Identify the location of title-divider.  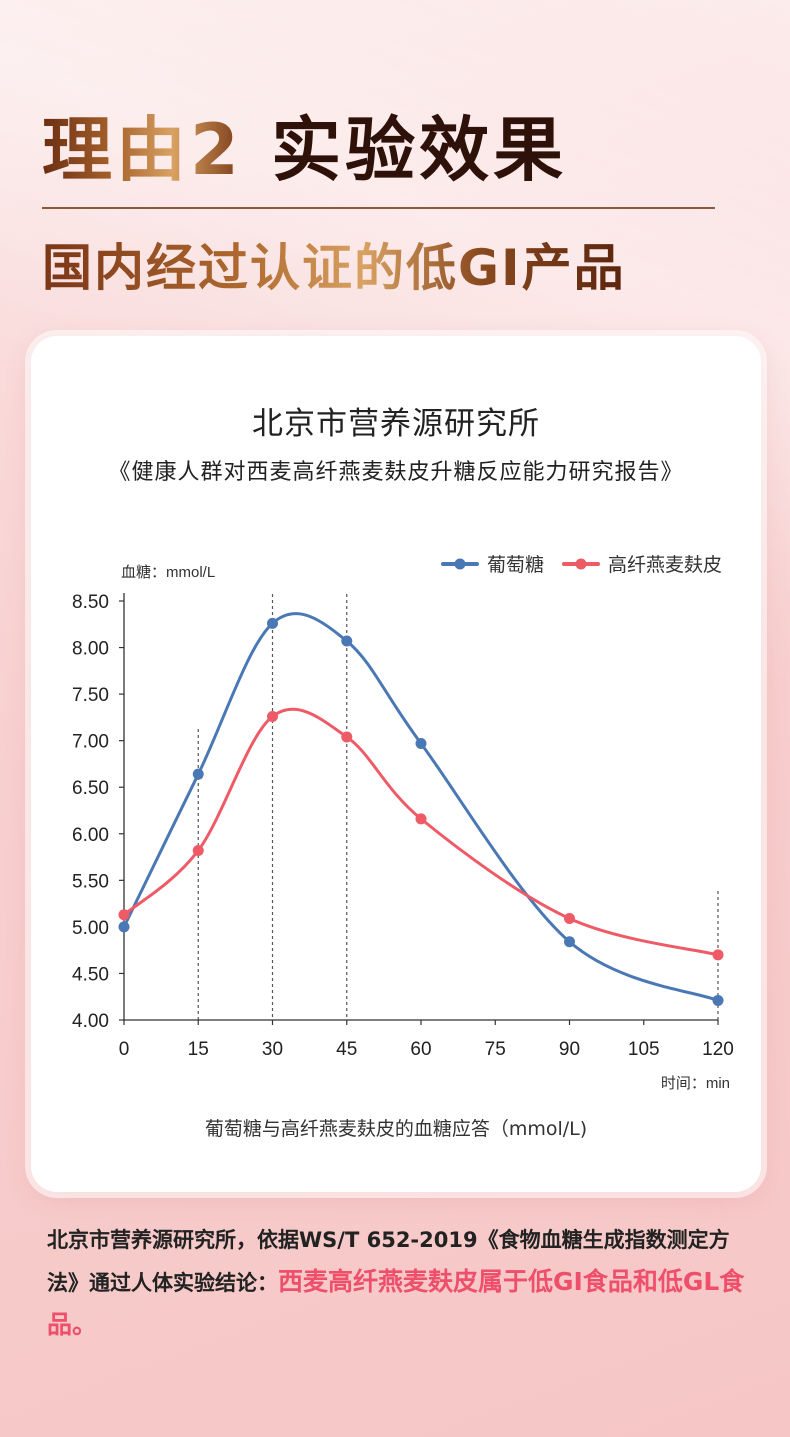
(378, 208).